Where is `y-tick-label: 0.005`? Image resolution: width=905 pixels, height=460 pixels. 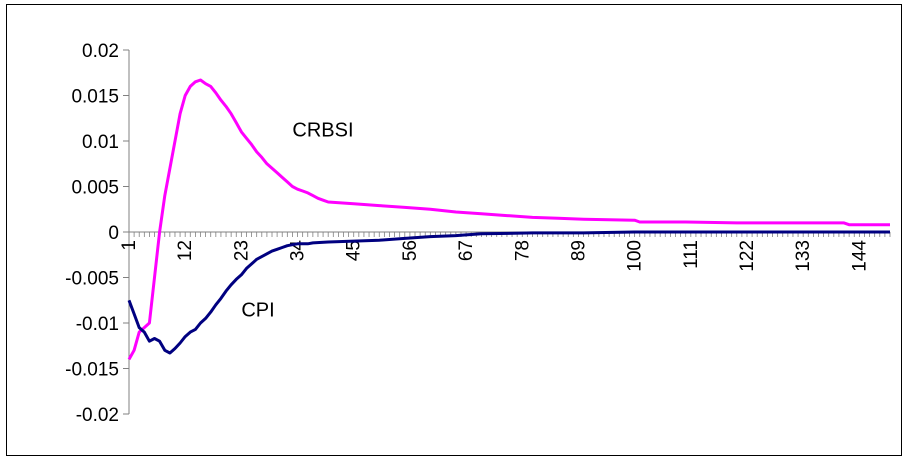 y-tick-label: 0.005 is located at coordinates (95, 188).